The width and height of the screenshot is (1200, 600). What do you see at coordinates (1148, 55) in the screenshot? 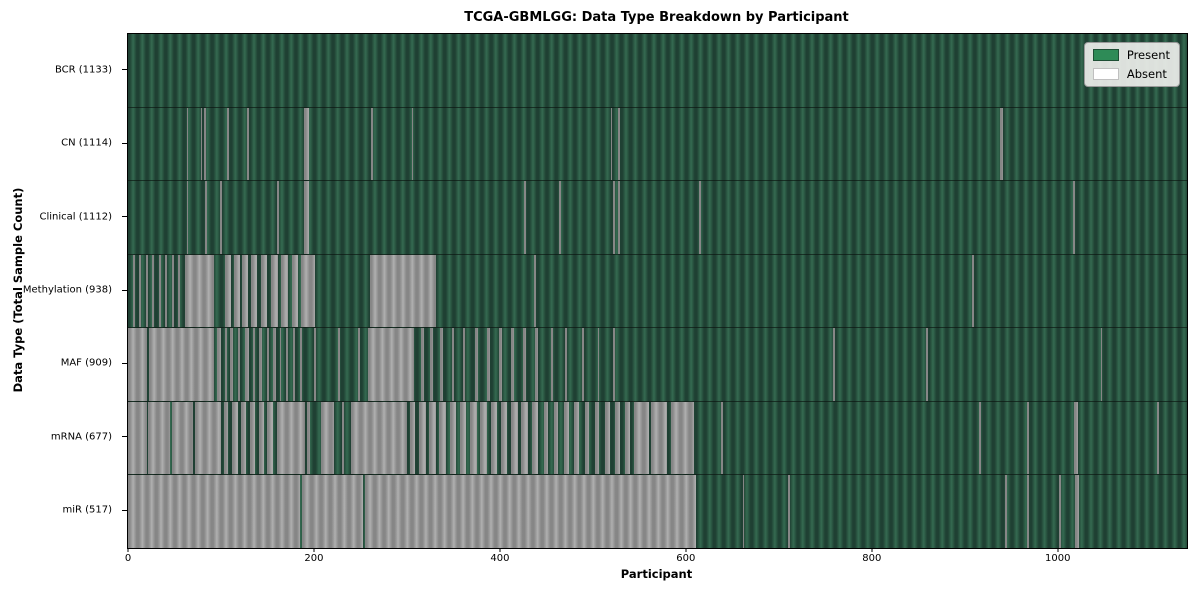
I see `legend-present-label: Present` at bounding box center [1148, 55].